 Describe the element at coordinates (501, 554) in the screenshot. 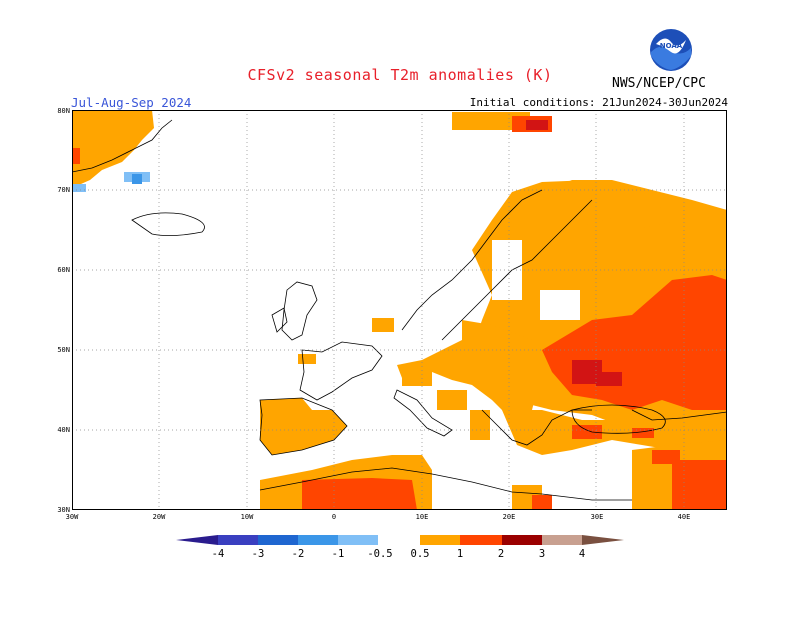

I see `colorbar-label: 2` at that location.